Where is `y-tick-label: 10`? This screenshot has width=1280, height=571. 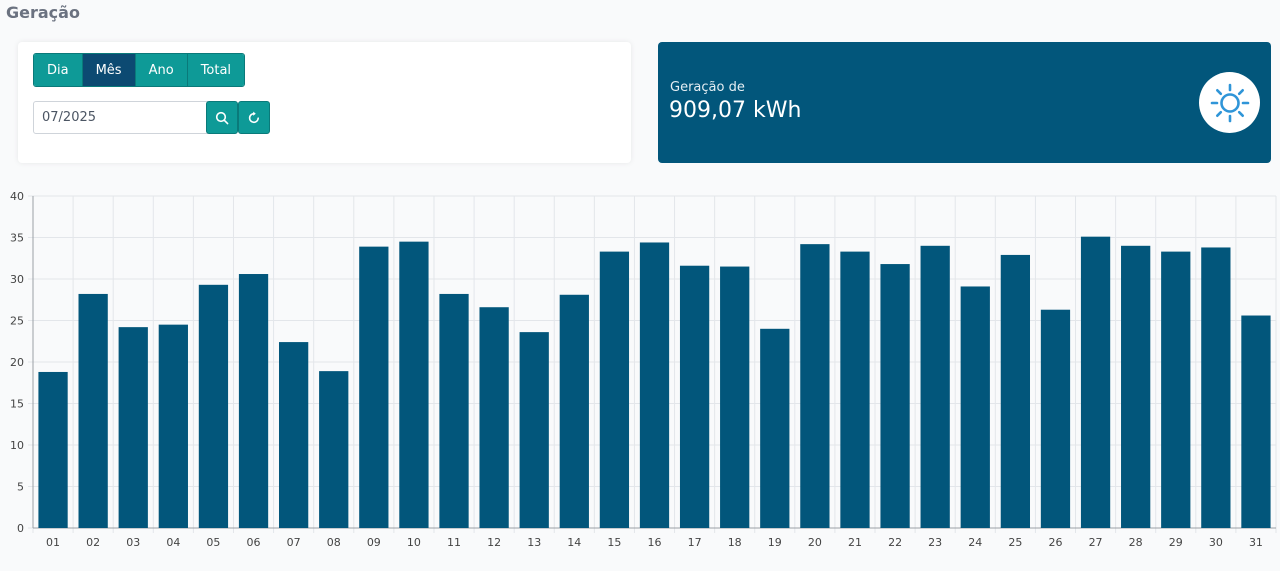
y-tick-label: 10 is located at coordinates (17, 445).